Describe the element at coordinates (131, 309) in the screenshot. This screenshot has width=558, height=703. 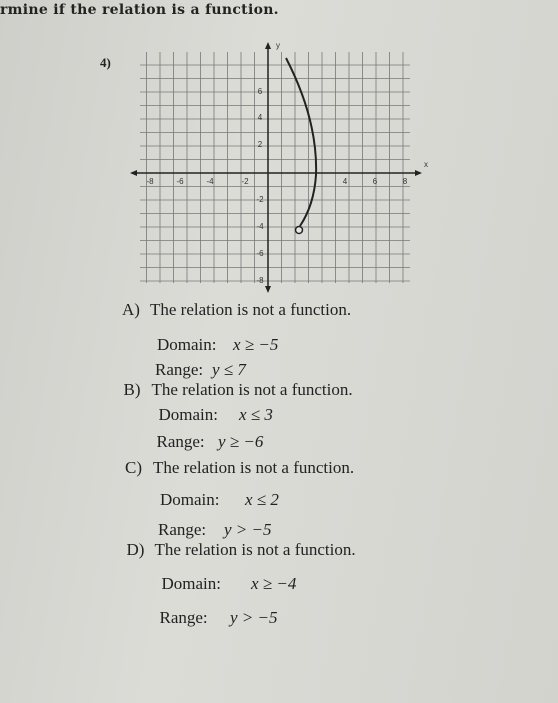
I see `option-letter: A)` at that location.